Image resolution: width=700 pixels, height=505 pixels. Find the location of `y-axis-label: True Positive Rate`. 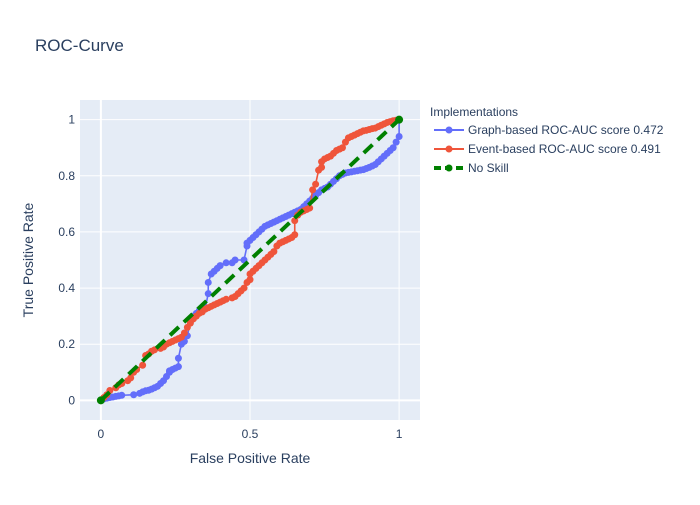

y-axis-label: True Positive Rate is located at coordinates (28, 259).